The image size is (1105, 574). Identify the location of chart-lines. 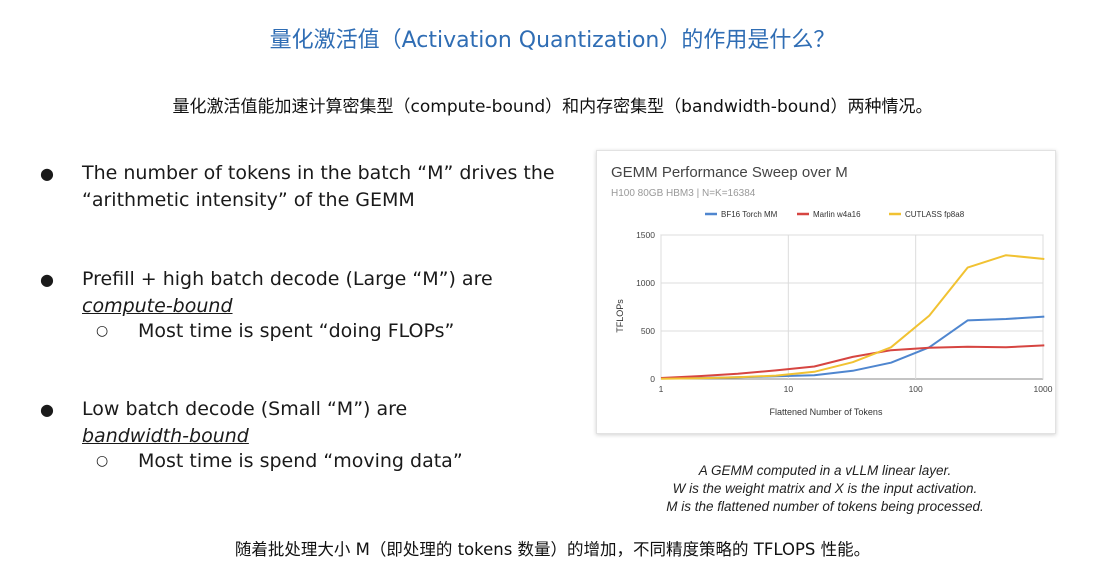
(852, 317).